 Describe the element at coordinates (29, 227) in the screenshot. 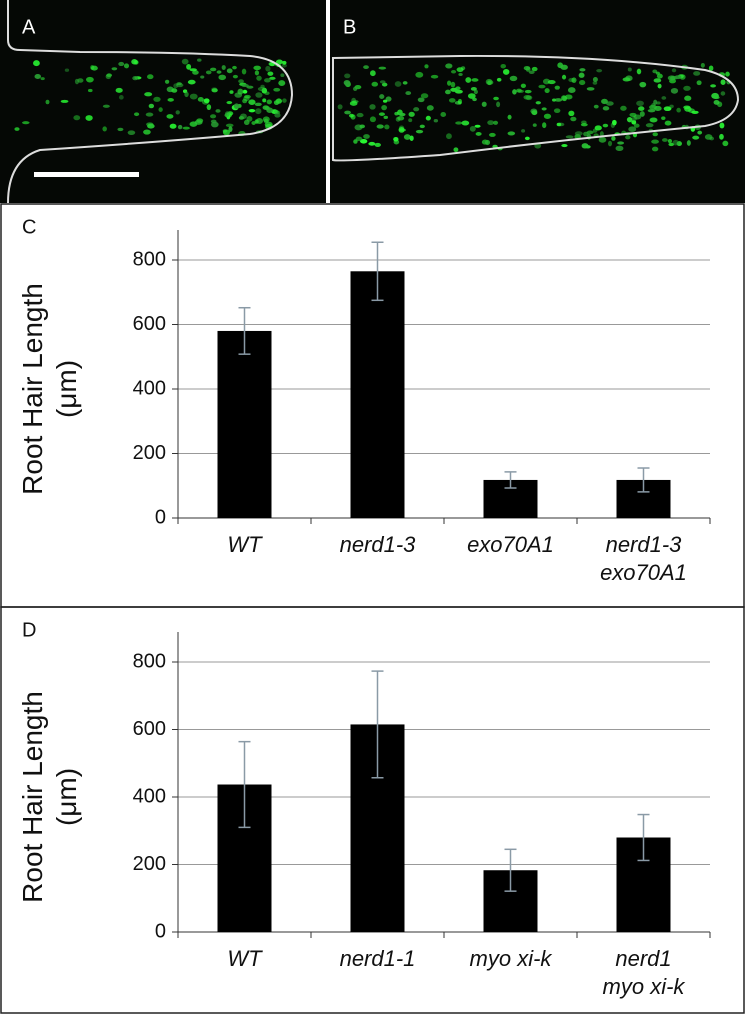

I see `panel-label: C` at that location.